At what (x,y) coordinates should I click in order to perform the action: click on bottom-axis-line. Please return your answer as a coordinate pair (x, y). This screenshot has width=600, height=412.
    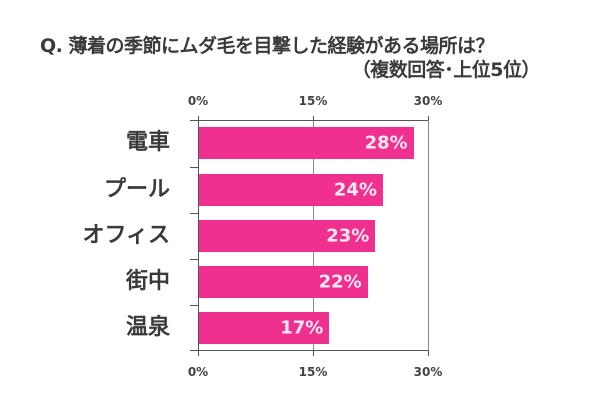
    Looking at the image, I should click on (309, 350).